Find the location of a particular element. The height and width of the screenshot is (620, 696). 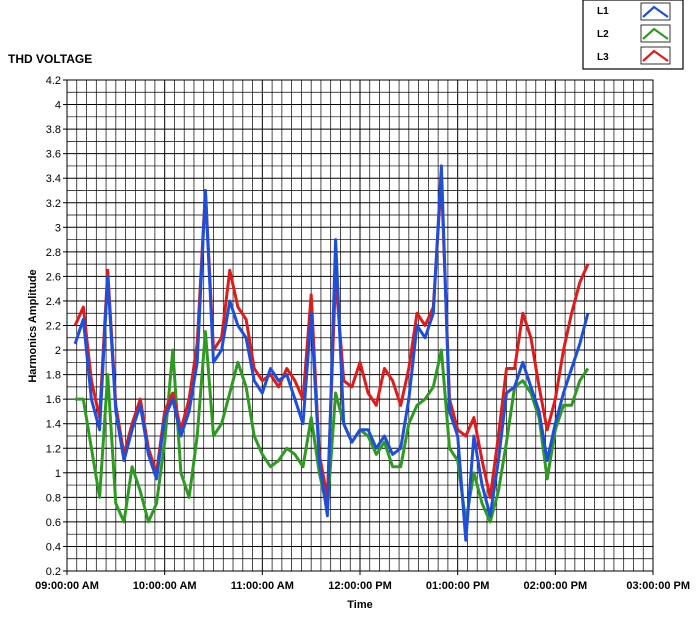

y-tick-label: 2.2 is located at coordinates (53, 327).